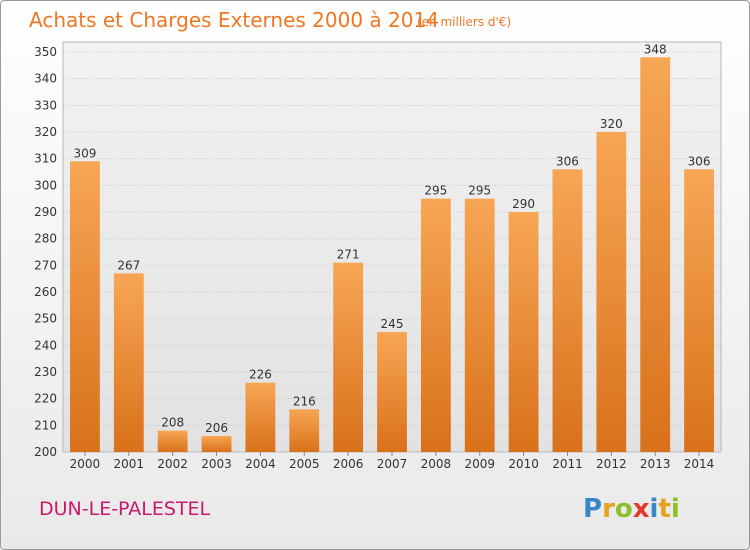 The height and width of the screenshot is (550, 750). Describe the element at coordinates (348, 357) in the screenshot. I see `bar-2006` at that location.